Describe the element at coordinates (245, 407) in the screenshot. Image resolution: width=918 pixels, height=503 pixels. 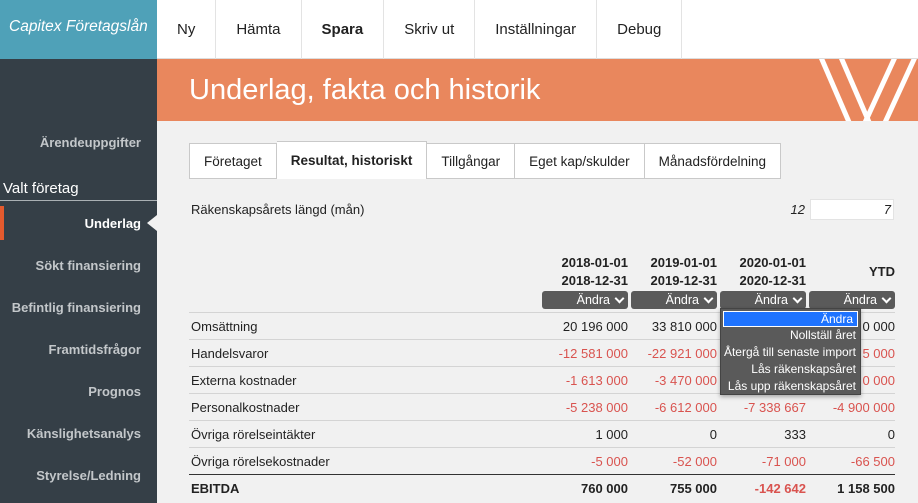
I see `row-label: Personalkostnader` at that location.